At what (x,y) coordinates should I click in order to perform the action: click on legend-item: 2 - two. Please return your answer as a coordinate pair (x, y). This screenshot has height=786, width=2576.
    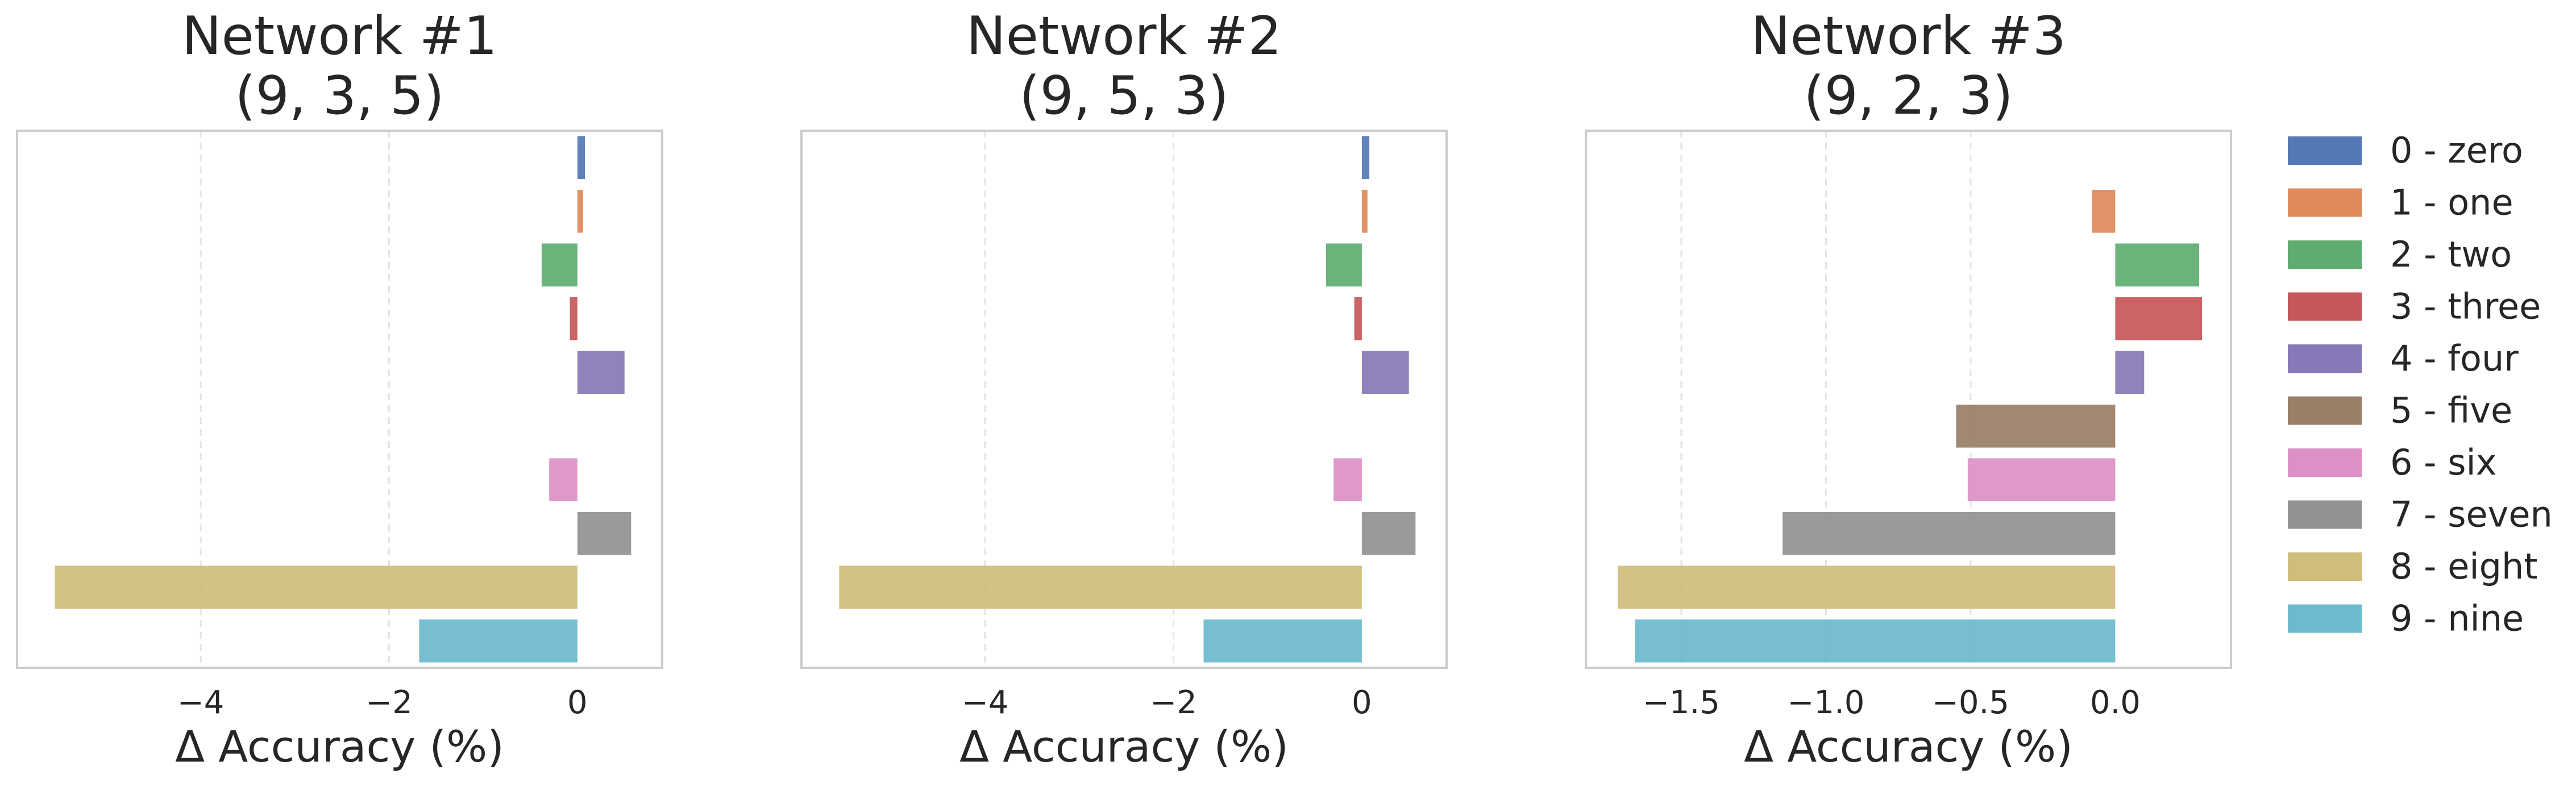
    Looking at the image, I should click on (2400, 254).